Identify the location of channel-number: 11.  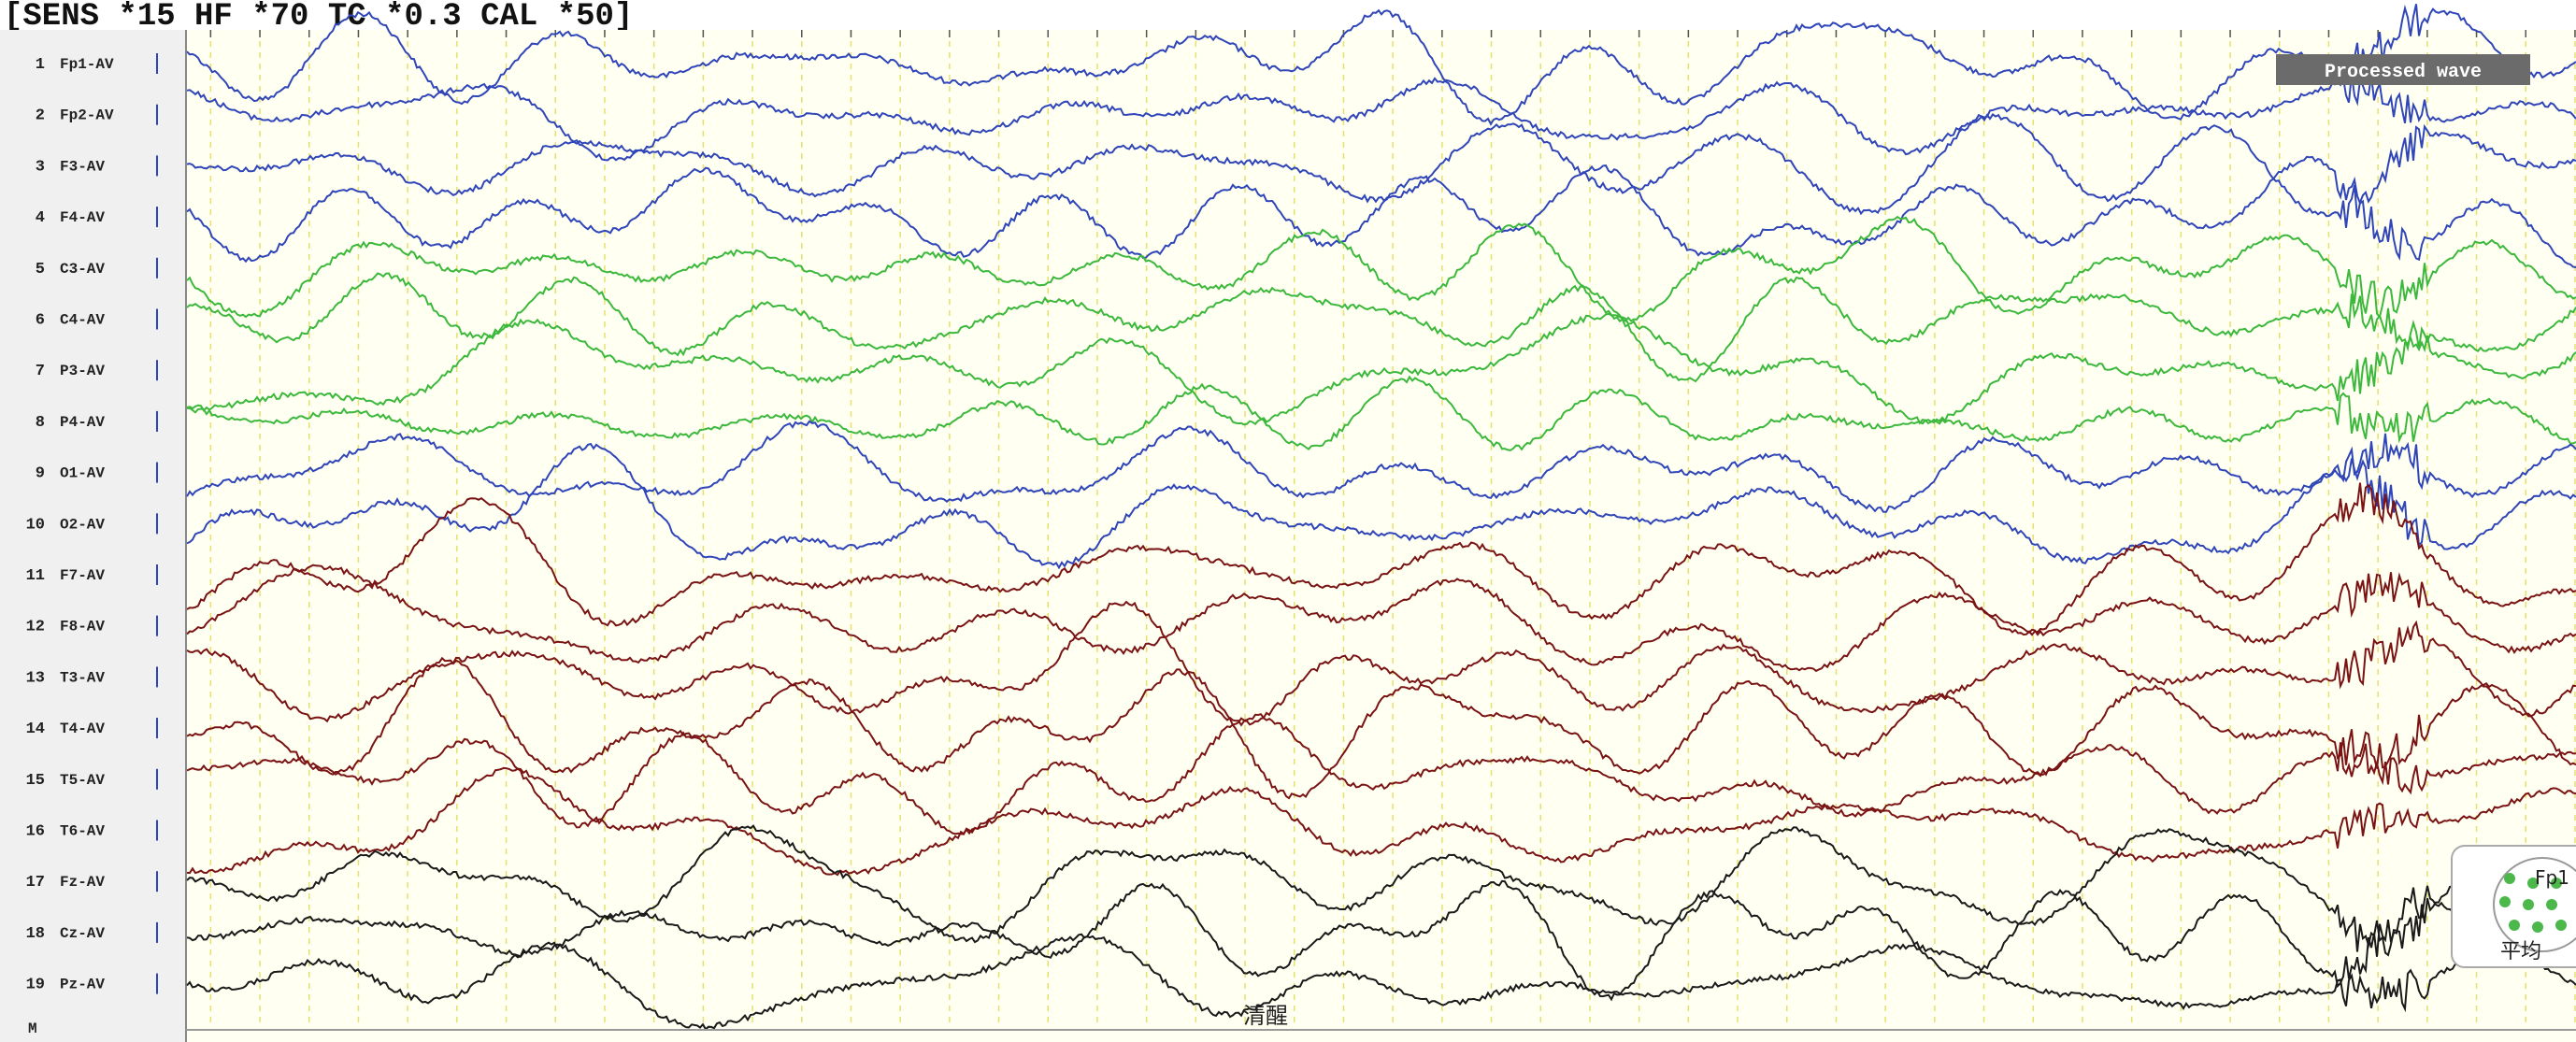
(35, 576).